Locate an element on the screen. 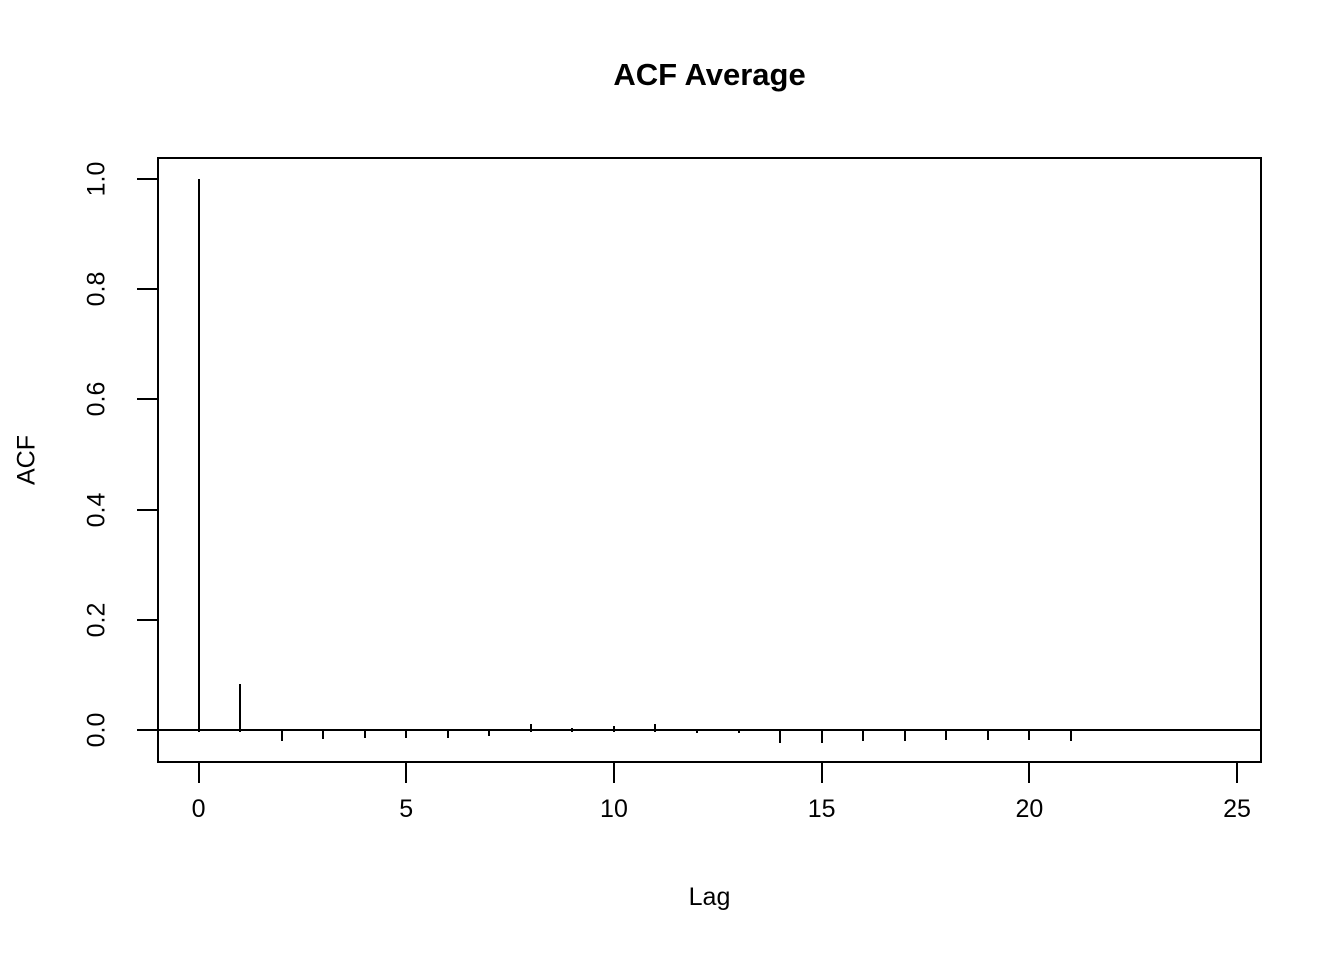 The height and width of the screenshot is (960, 1344). x-axis-tick-label: 25 is located at coordinates (1237, 809).